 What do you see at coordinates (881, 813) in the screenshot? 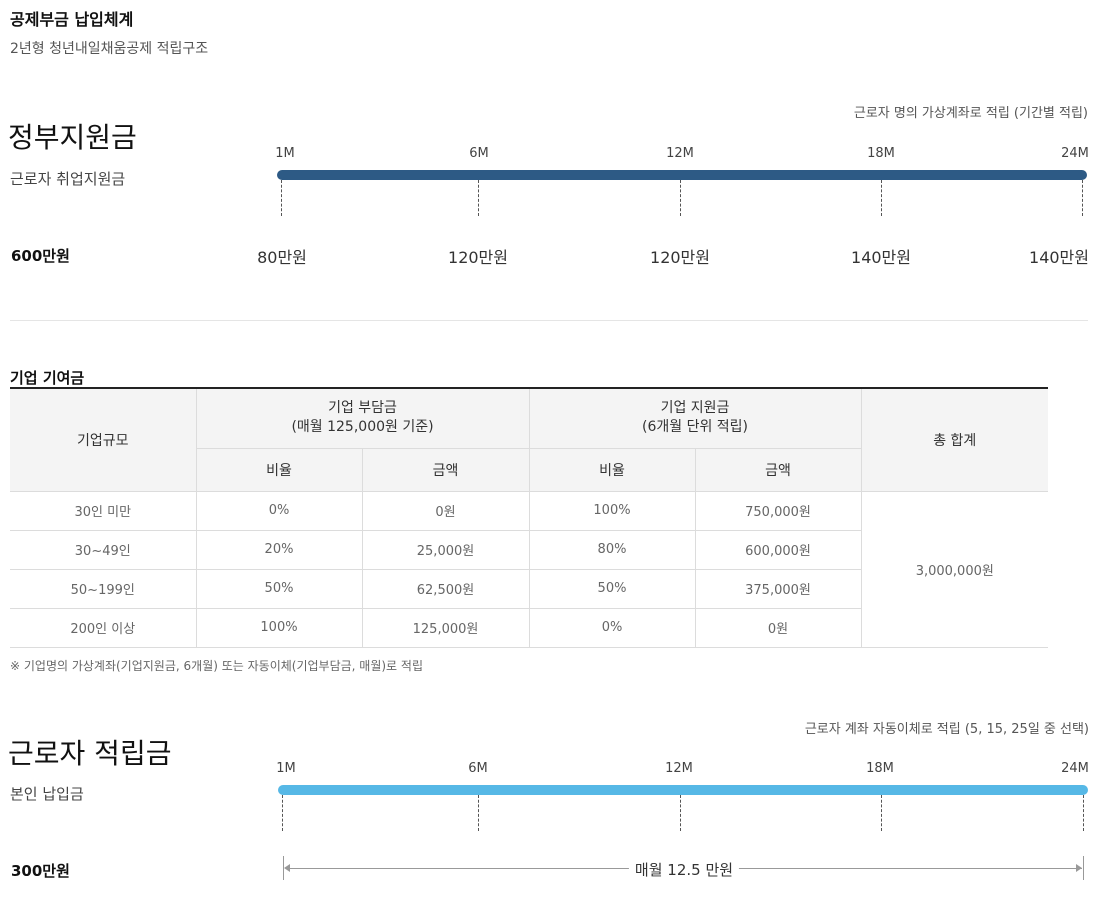
I see `worker-tick-18m` at bounding box center [881, 813].